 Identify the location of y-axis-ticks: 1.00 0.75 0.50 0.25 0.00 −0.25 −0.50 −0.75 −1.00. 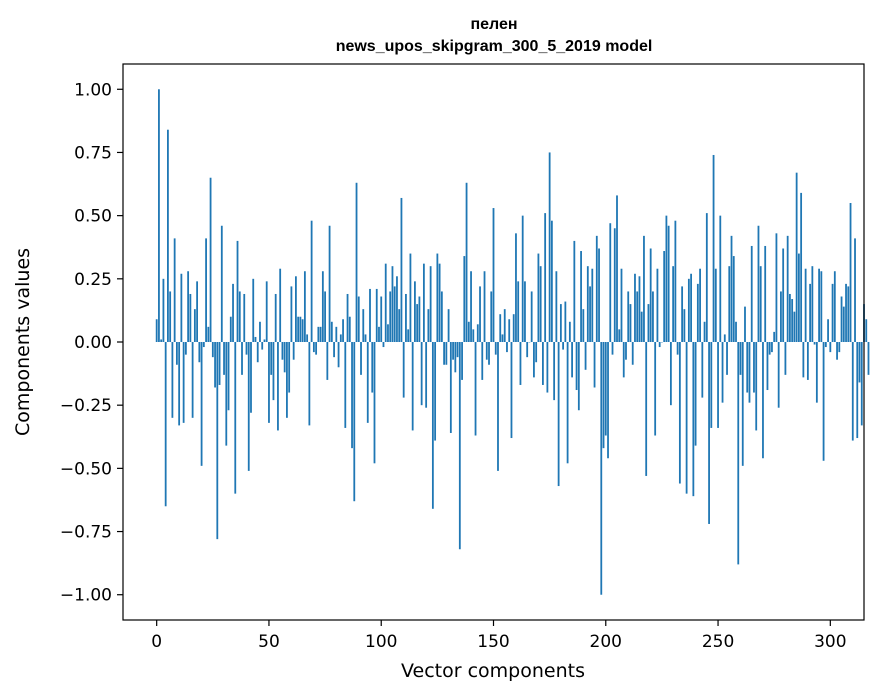
(91, 343).